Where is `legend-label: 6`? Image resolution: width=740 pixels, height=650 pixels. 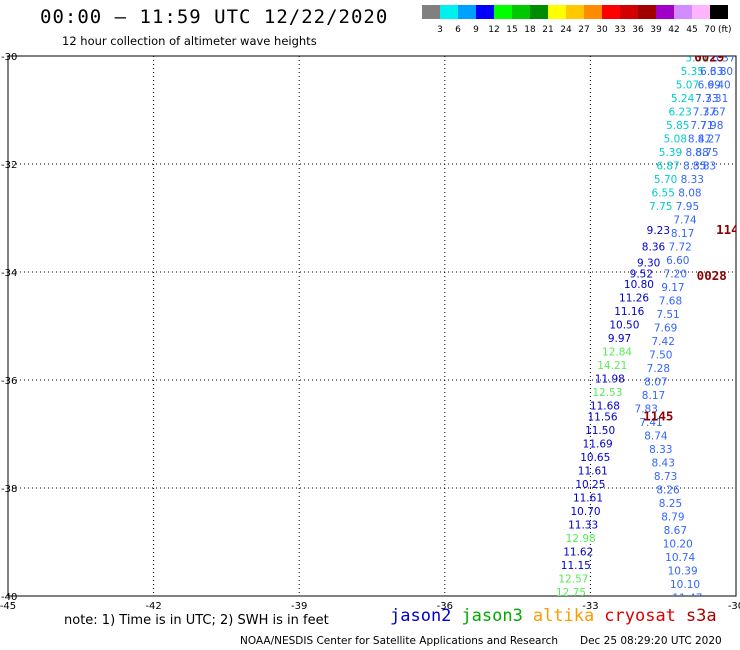
legend-label: 6 is located at coordinates (458, 30).